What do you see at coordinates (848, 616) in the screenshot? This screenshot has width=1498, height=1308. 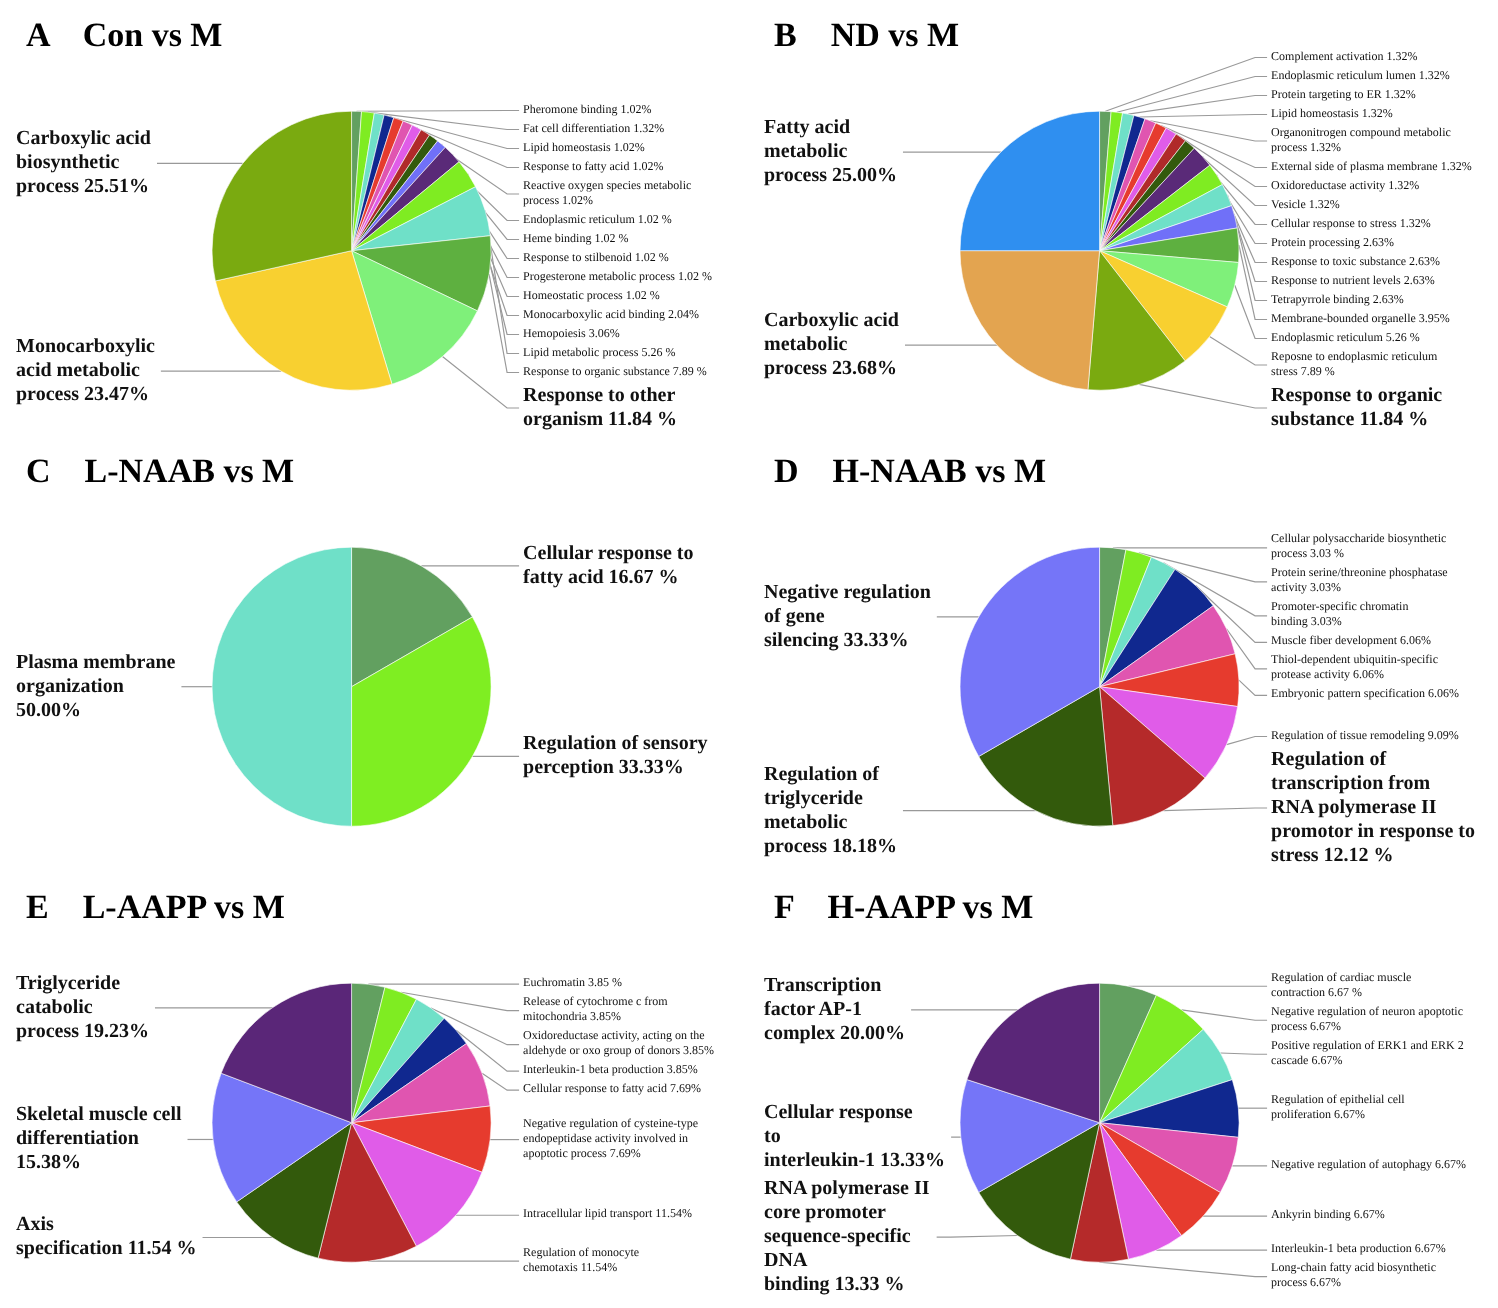 I see `slice-label: Negative regulation of gene silencing 33.33%` at bounding box center [848, 616].